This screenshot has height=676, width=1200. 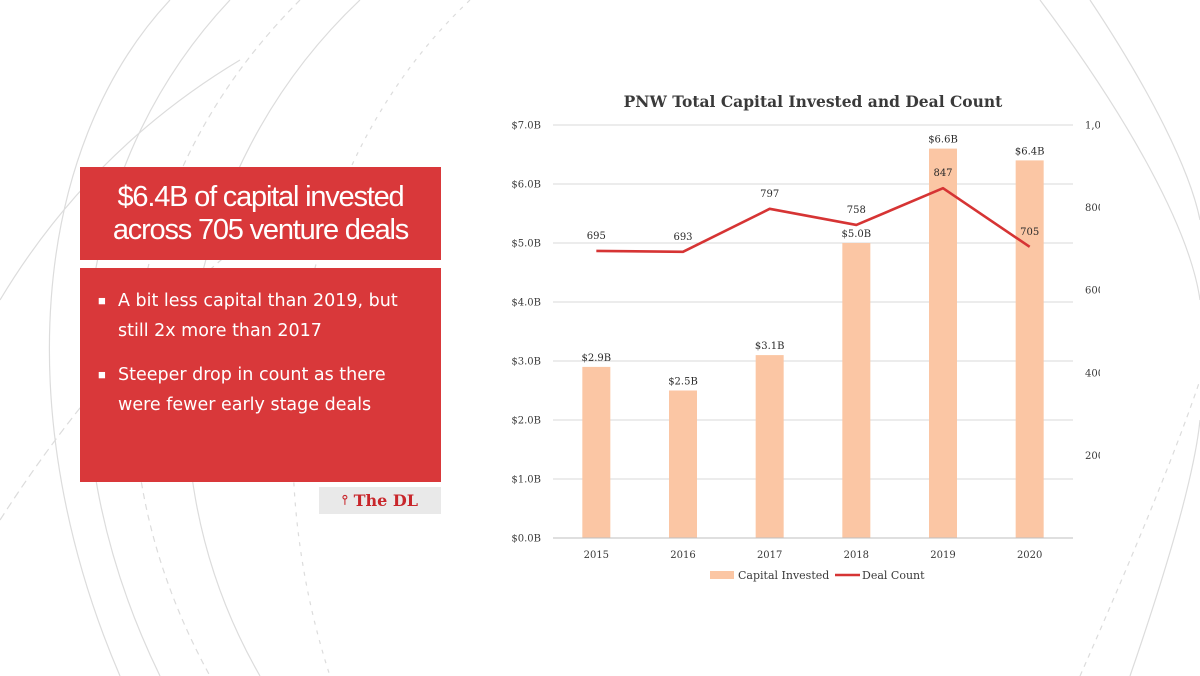 What do you see at coordinates (1030, 151) in the screenshot?
I see `bar-data-label: $6.4B` at bounding box center [1030, 151].